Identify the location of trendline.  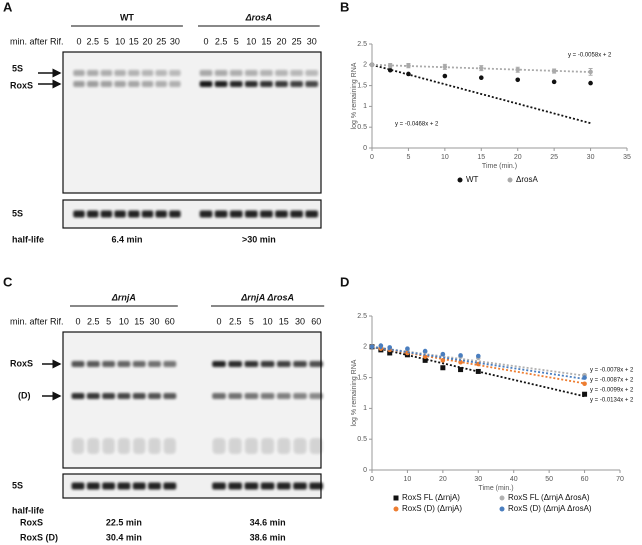
(481, 94).